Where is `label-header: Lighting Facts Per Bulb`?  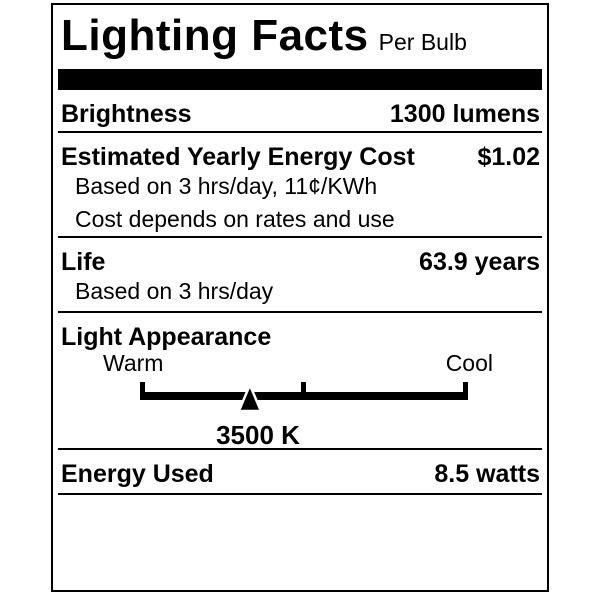 label-header: Lighting Facts Per Bulb is located at coordinates (300, 37).